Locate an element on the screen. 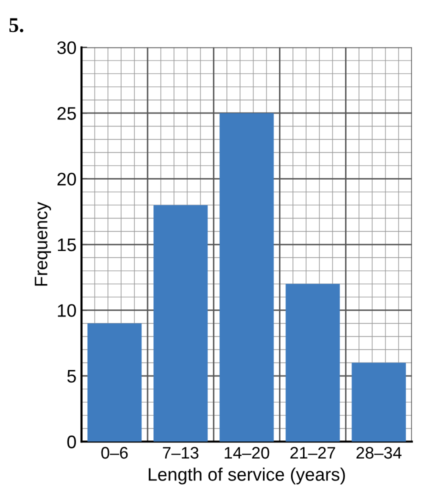  y-tick-label: 10 is located at coordinates (67, 310).